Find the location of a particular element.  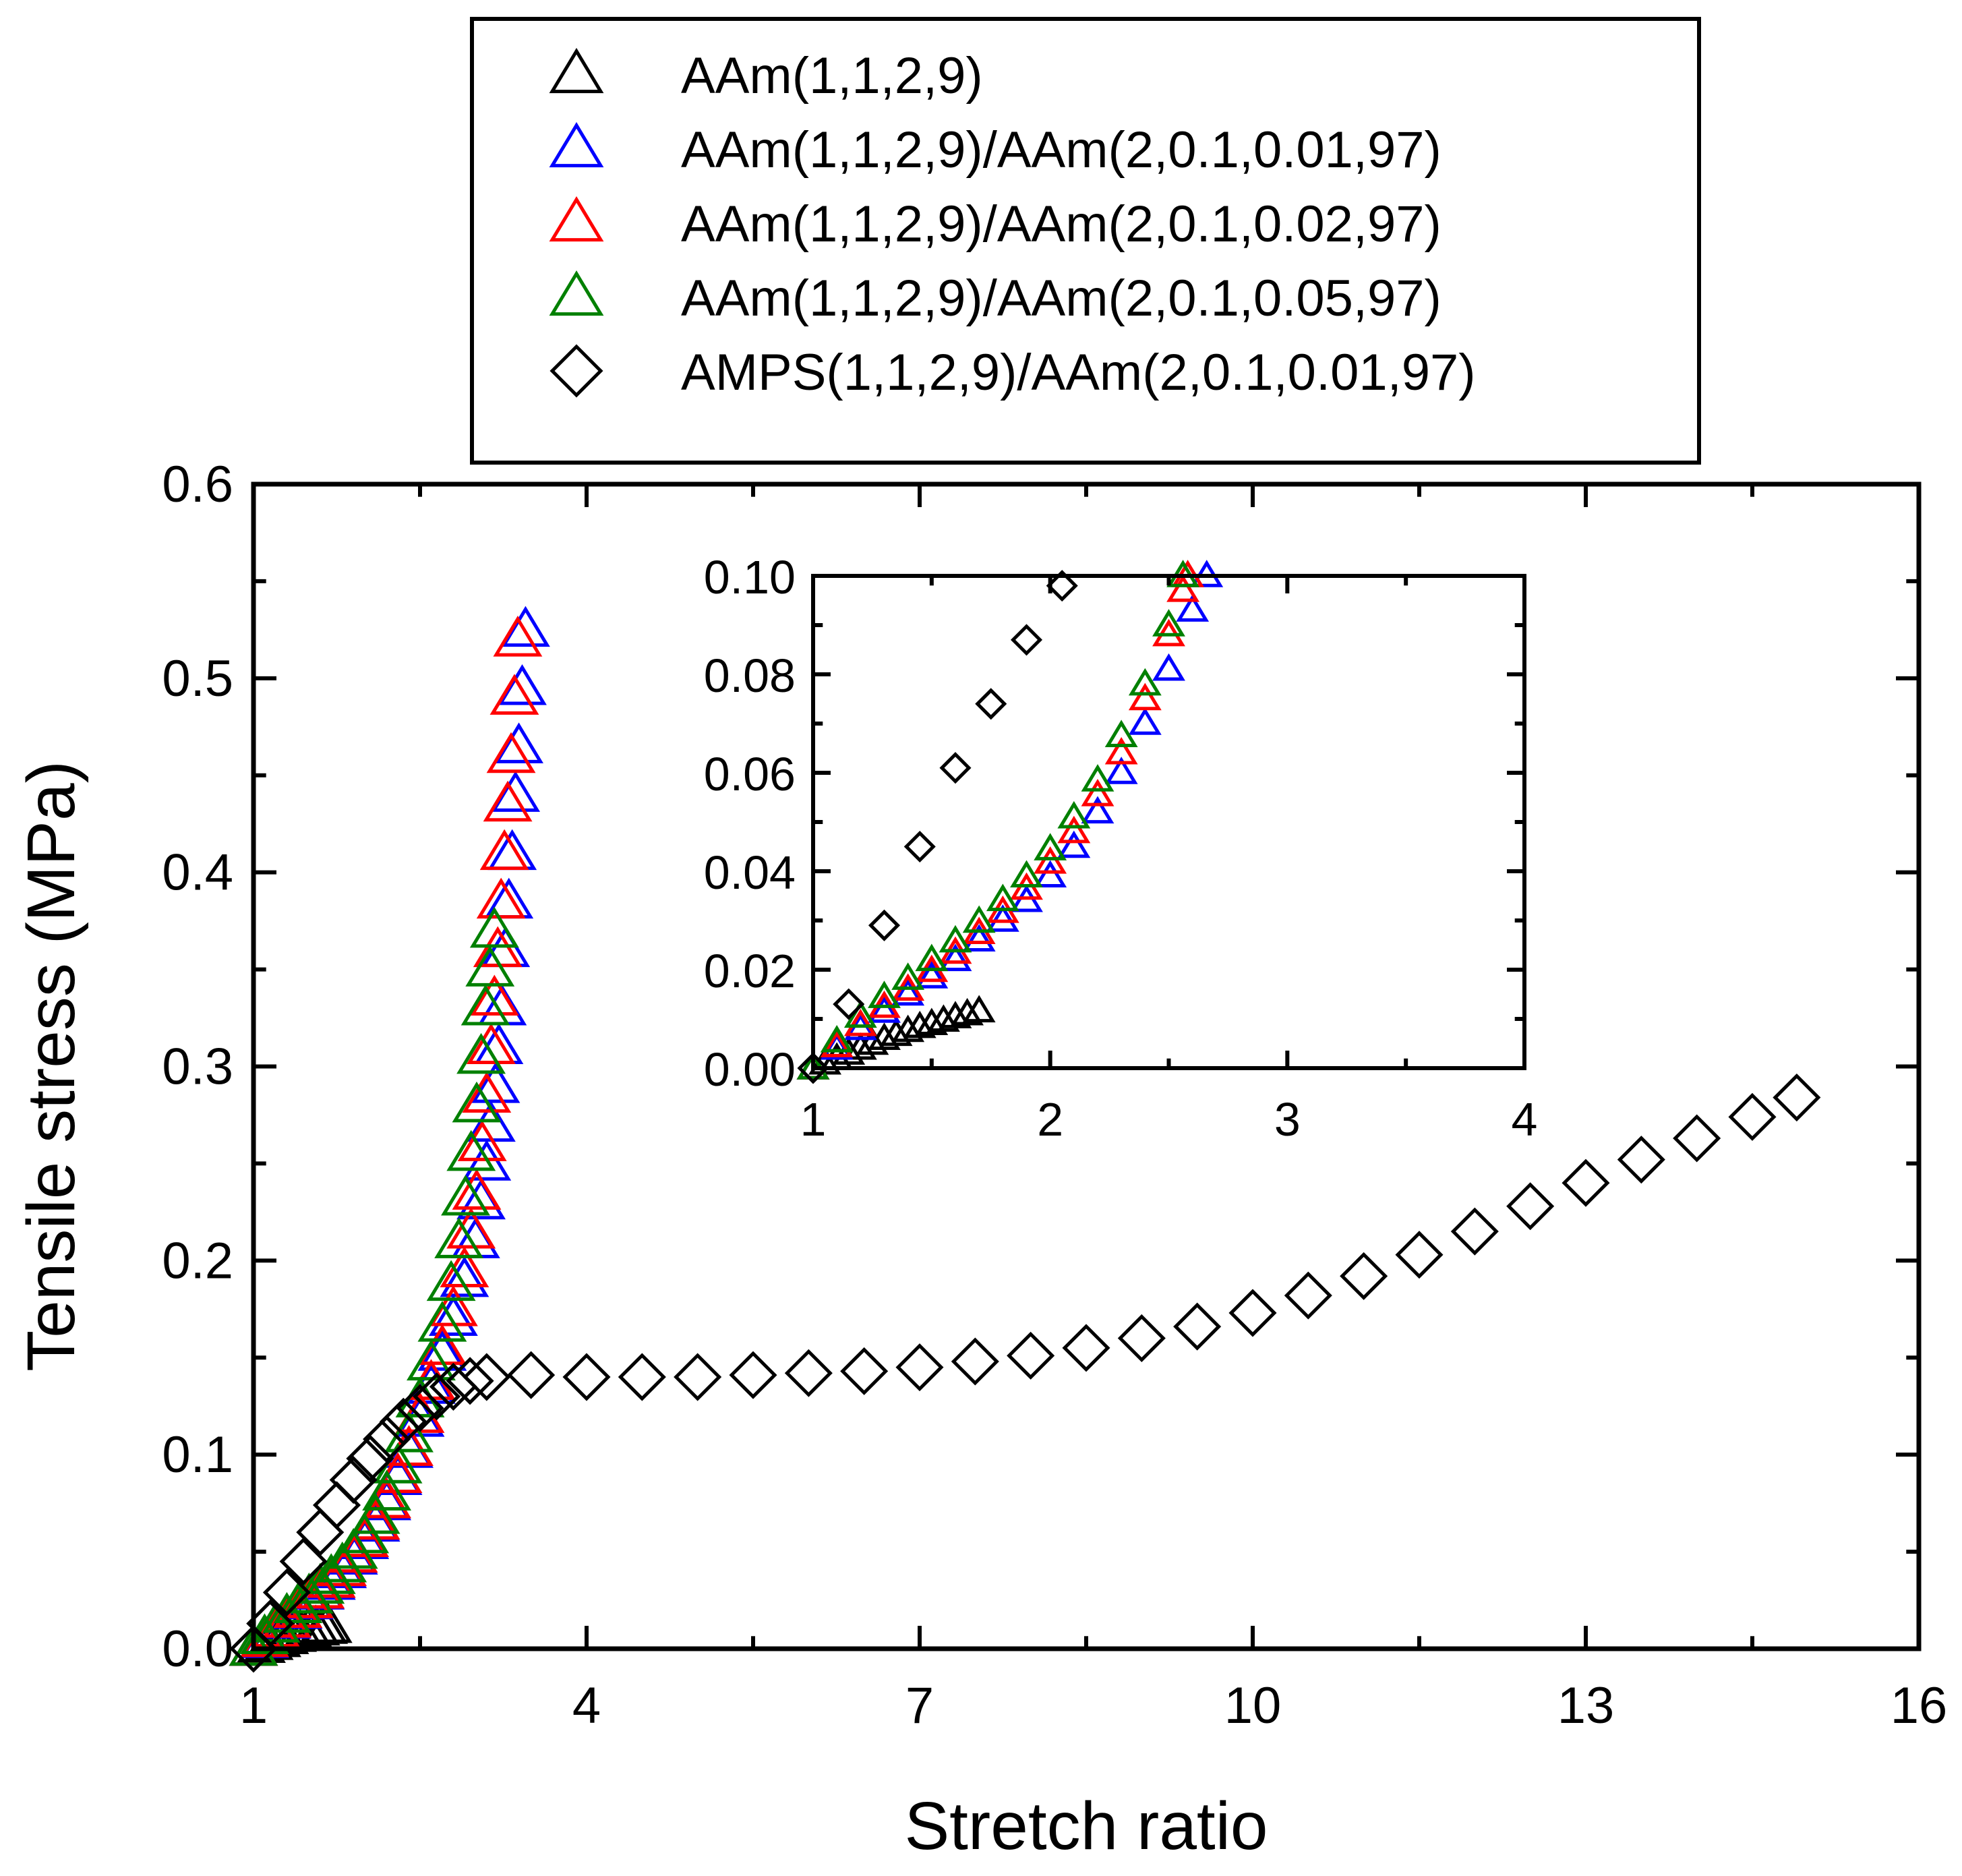

legend-box is located at coordinates (1086, 241).